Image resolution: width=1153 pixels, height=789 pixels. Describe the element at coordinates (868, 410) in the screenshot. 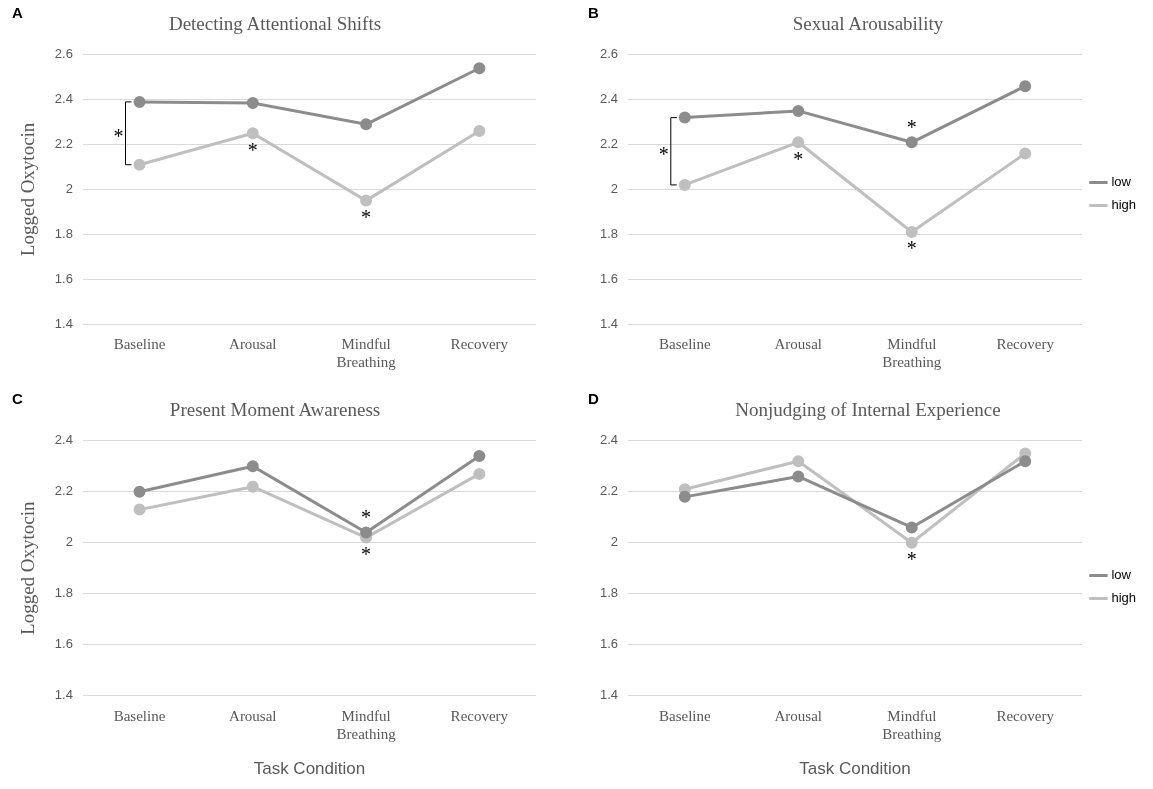

I see `chart-title: Nonjudging of Internal Experience` at that location.